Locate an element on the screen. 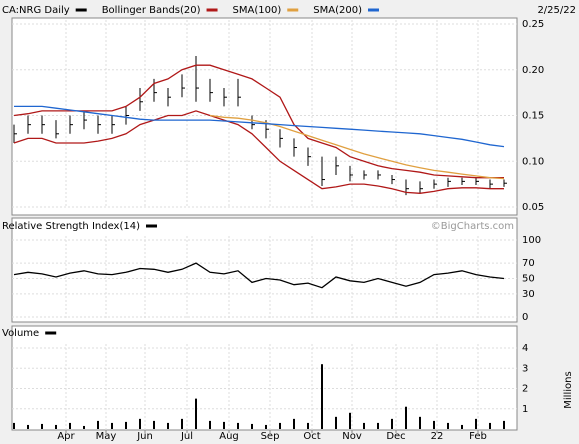 Image resolution: width=579 pixels, height=444 pixels. y-tick-label: 30 is located at coordinates (528, 294).